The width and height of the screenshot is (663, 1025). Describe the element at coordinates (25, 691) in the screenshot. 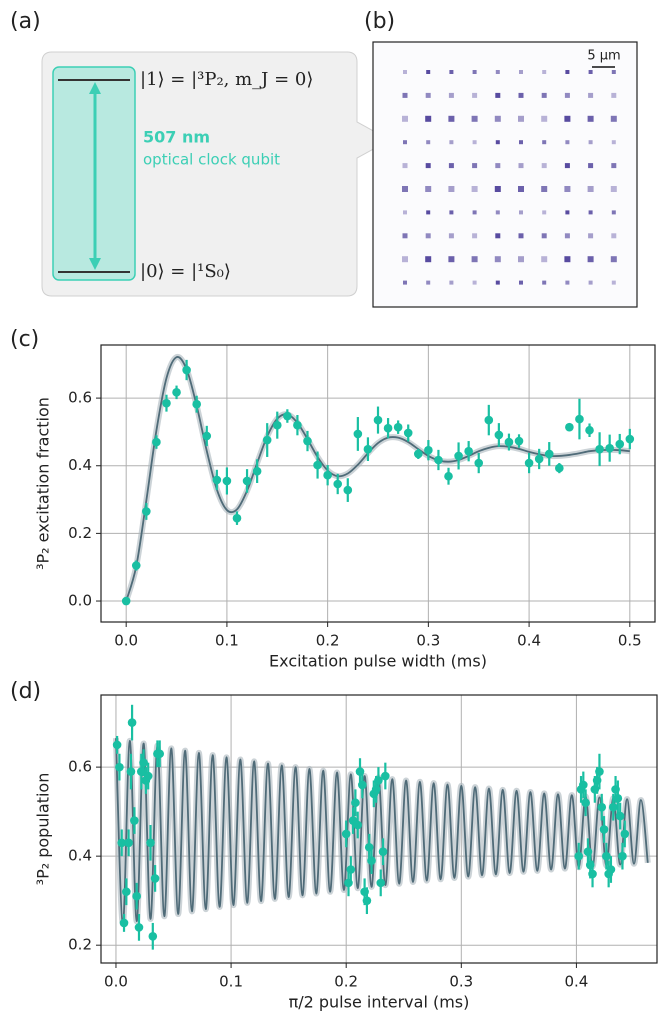

I see `panel-label: (d)` at that location.